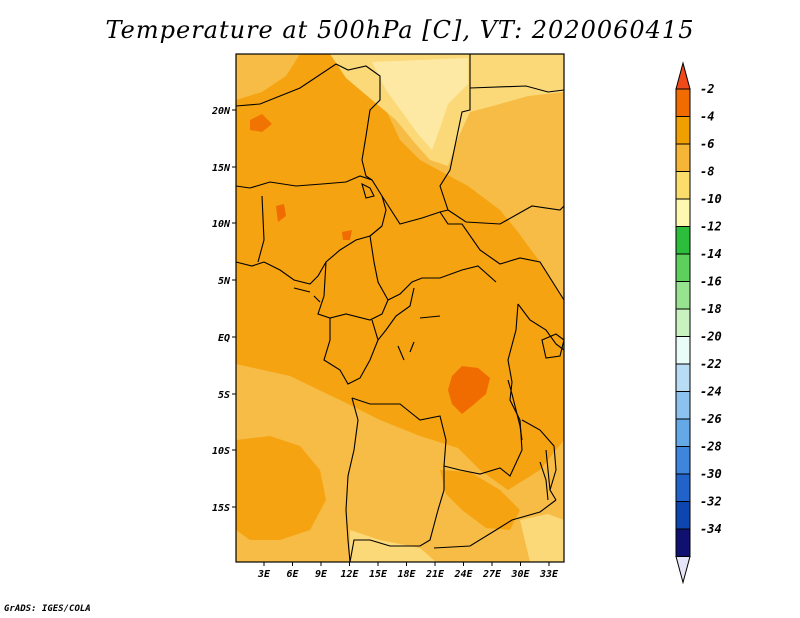  I want to click on lake-victoria, so click(553, 346).